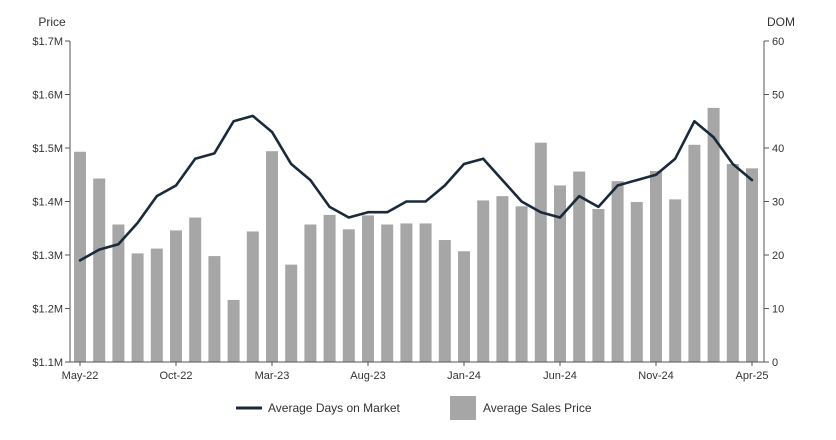 This screenshot has width=836, height=440. I want to click on left-axis-tick-label: $1.5M, so click(47, 149).